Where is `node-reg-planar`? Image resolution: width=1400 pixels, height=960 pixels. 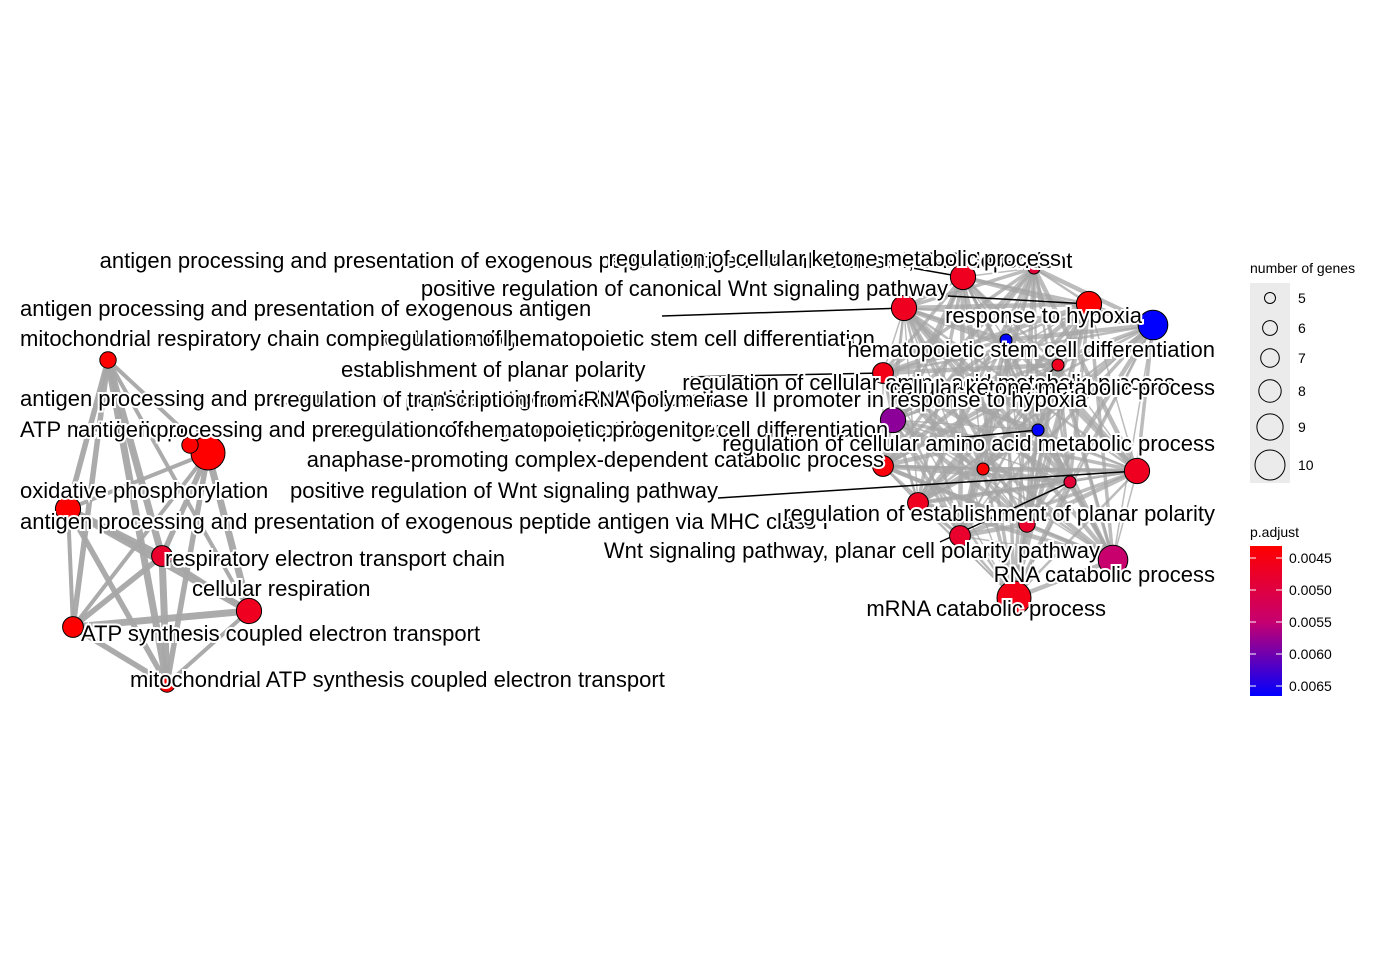
node-reg-planar is located at coordinates (960, 536).